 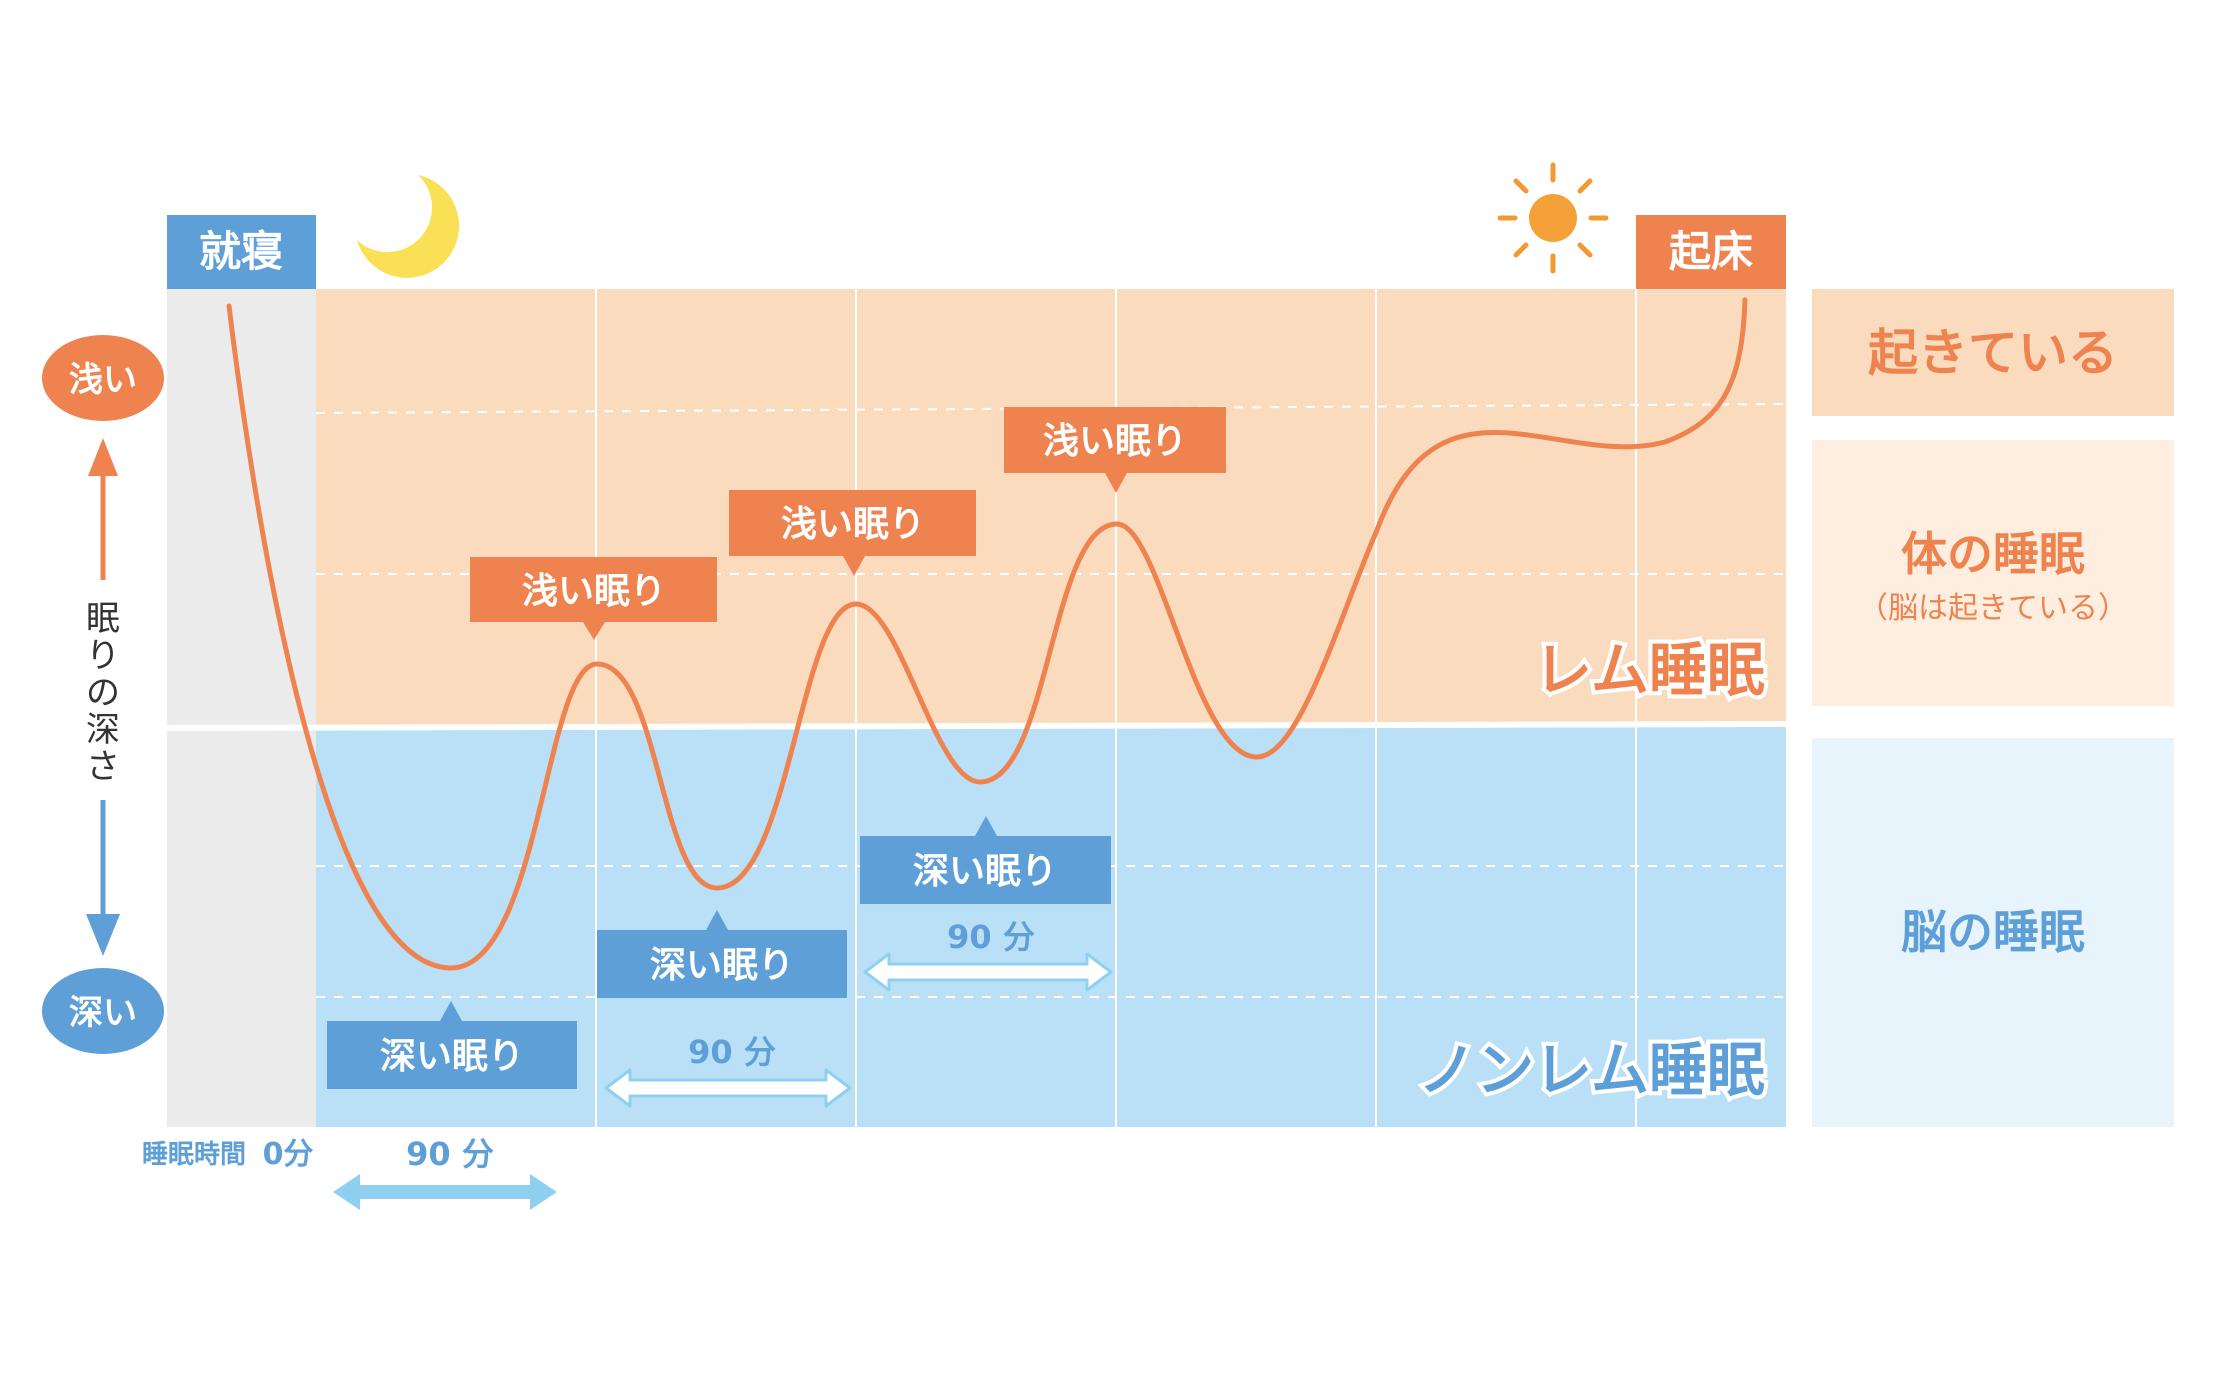 I want to click on legend-body-sleep-box, so click(x=1993, y=573).